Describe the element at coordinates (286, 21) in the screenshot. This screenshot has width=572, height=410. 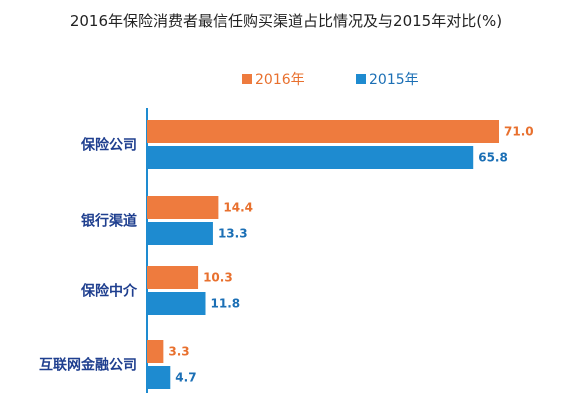
I see `chart-title: 2016年保险消费者最信任购买渠道占比情况及与2015年对比(%)` at that location.